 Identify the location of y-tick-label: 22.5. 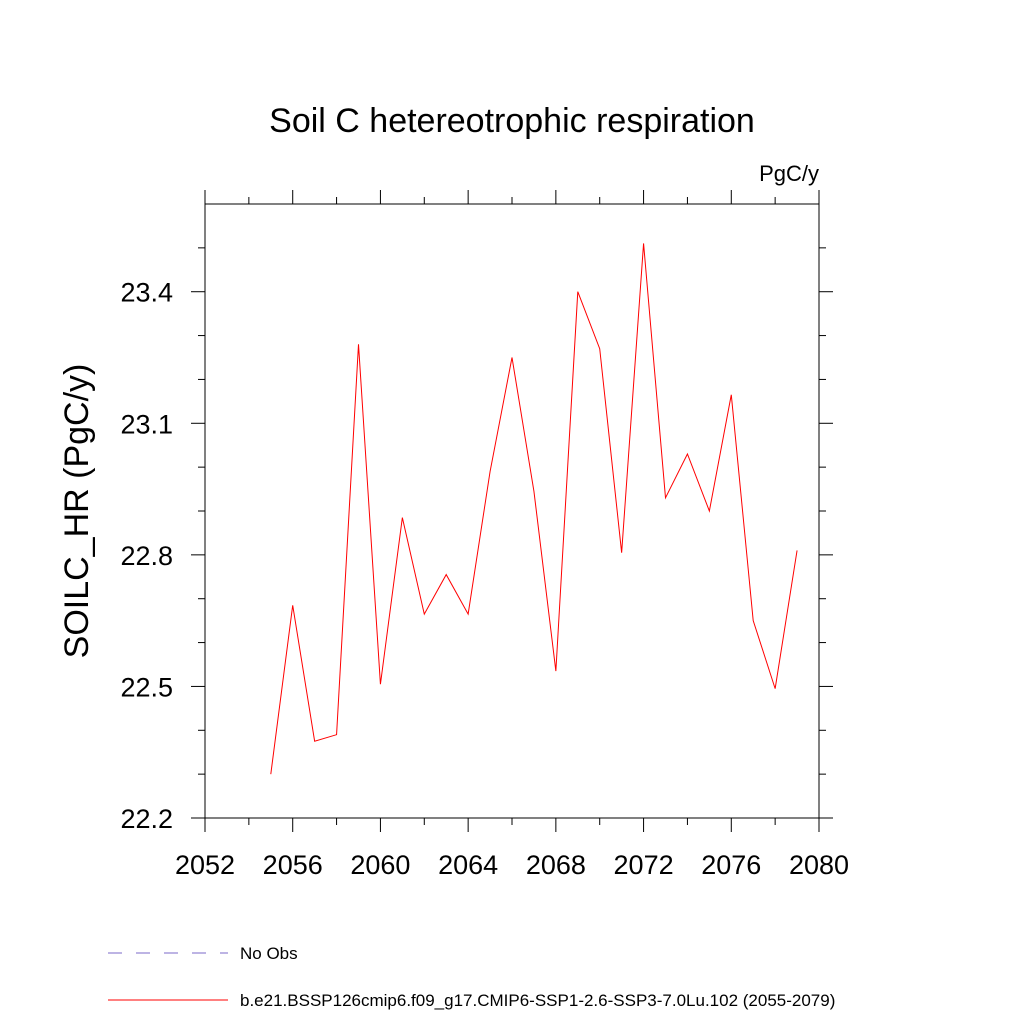
(146, 687).